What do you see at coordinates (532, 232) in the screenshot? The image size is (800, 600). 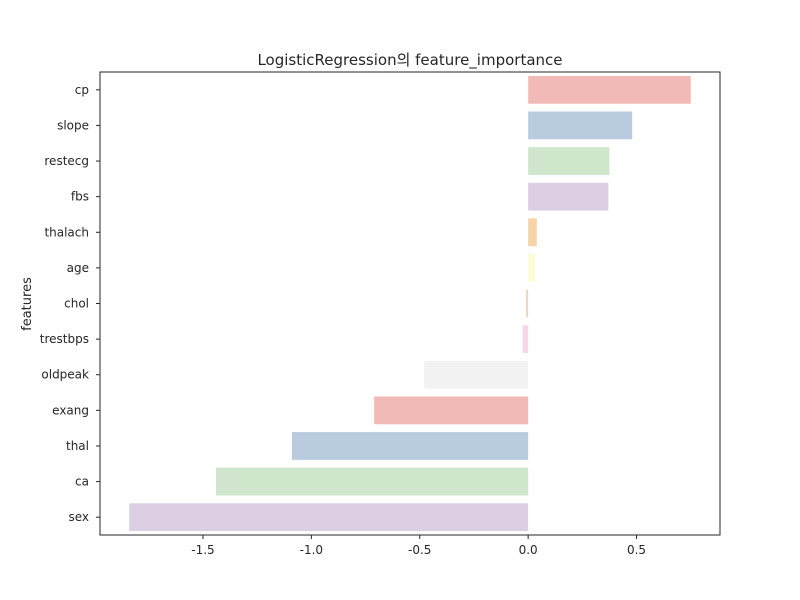 I see `bar-thalach` at bounding box center [532, 232].